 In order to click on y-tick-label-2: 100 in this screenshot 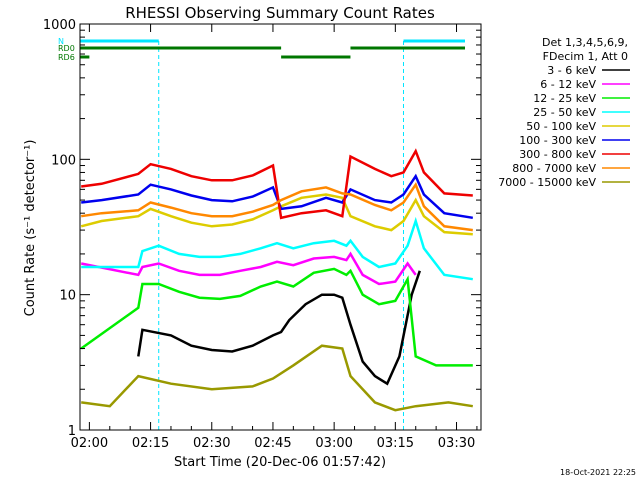, I will do `click(63, 160)`.